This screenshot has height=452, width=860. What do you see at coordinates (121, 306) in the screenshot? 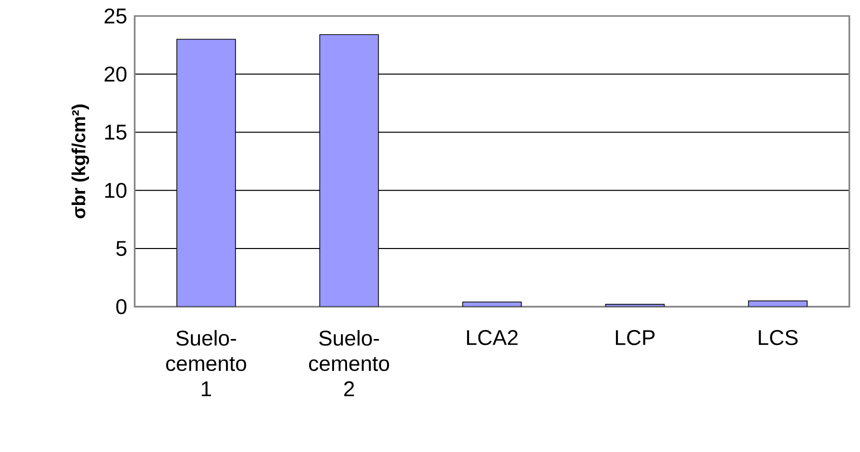
I see `y-tick-label: 0` at bounding box center [121, 306].